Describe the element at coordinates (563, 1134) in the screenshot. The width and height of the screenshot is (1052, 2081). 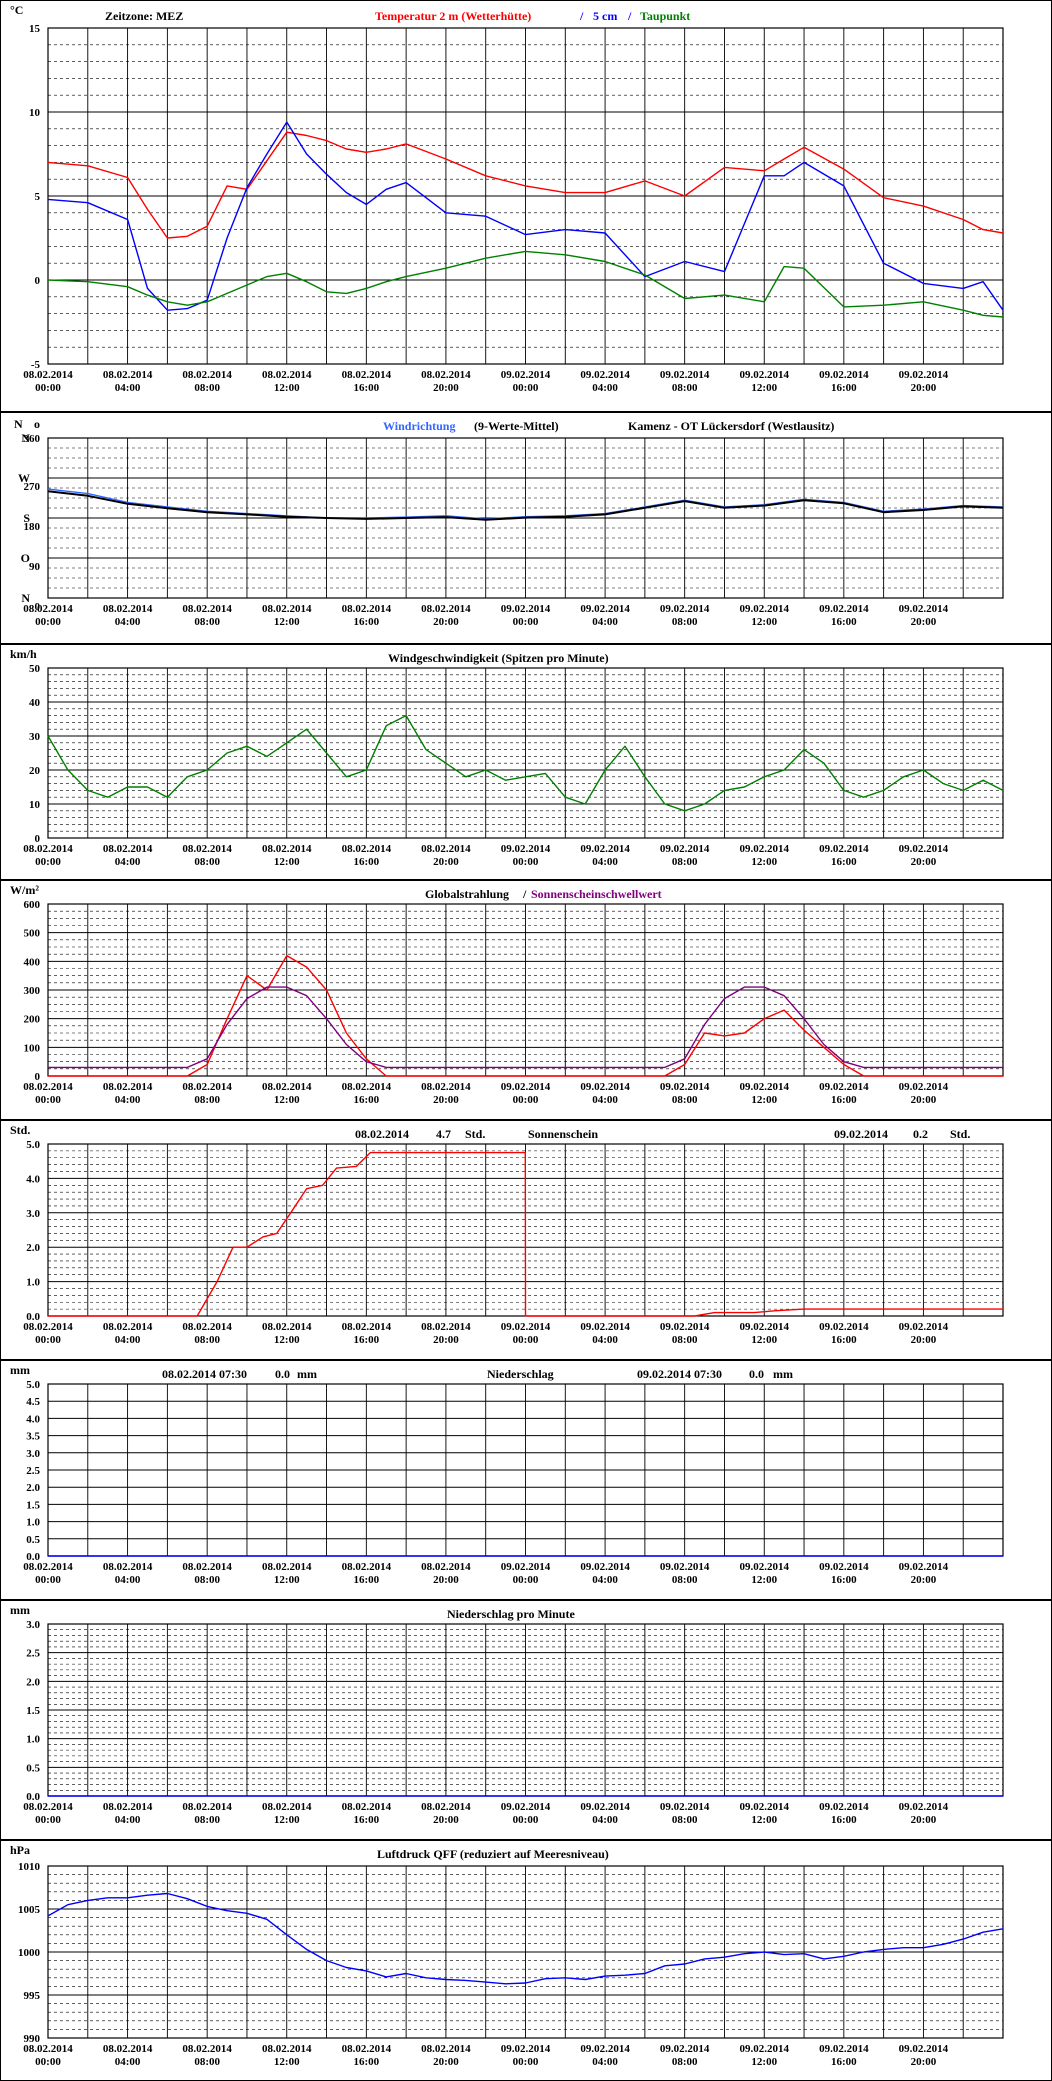
I see `chart-title: Sonnenschein` at that location.